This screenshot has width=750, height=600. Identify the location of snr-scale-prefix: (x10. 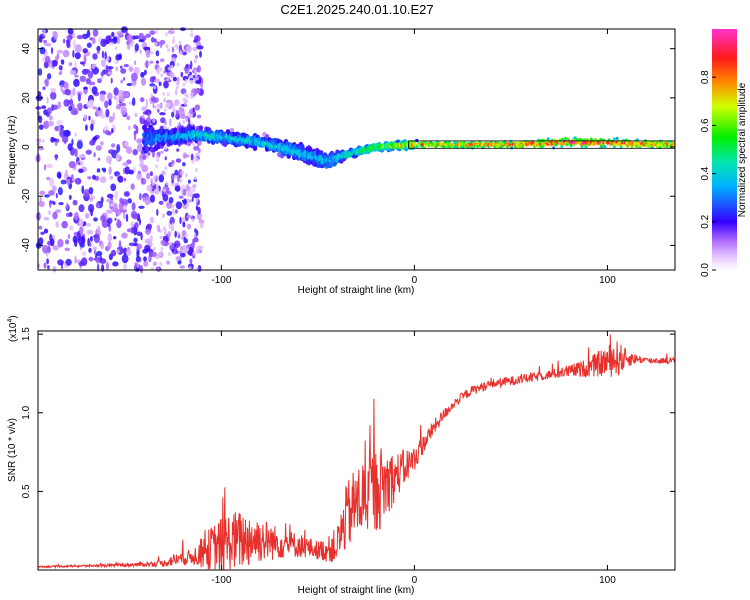
(13, 332).